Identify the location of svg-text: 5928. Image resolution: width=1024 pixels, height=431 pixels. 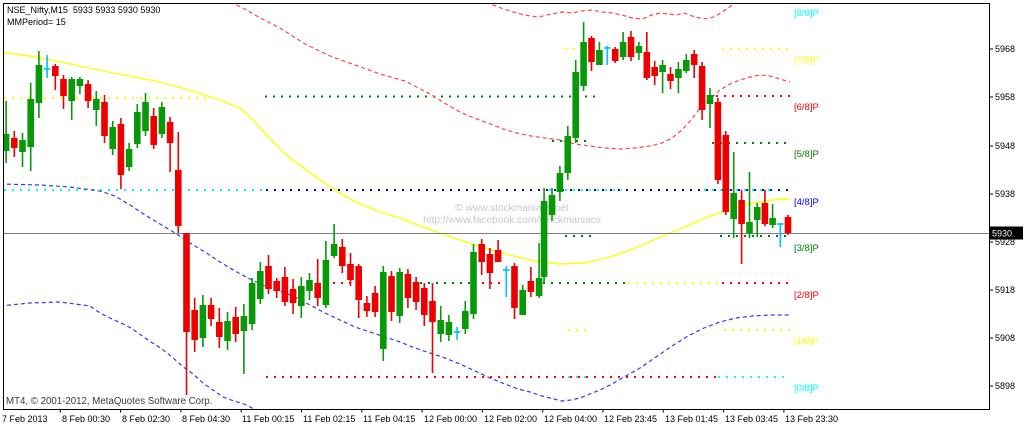
(1005, 242).